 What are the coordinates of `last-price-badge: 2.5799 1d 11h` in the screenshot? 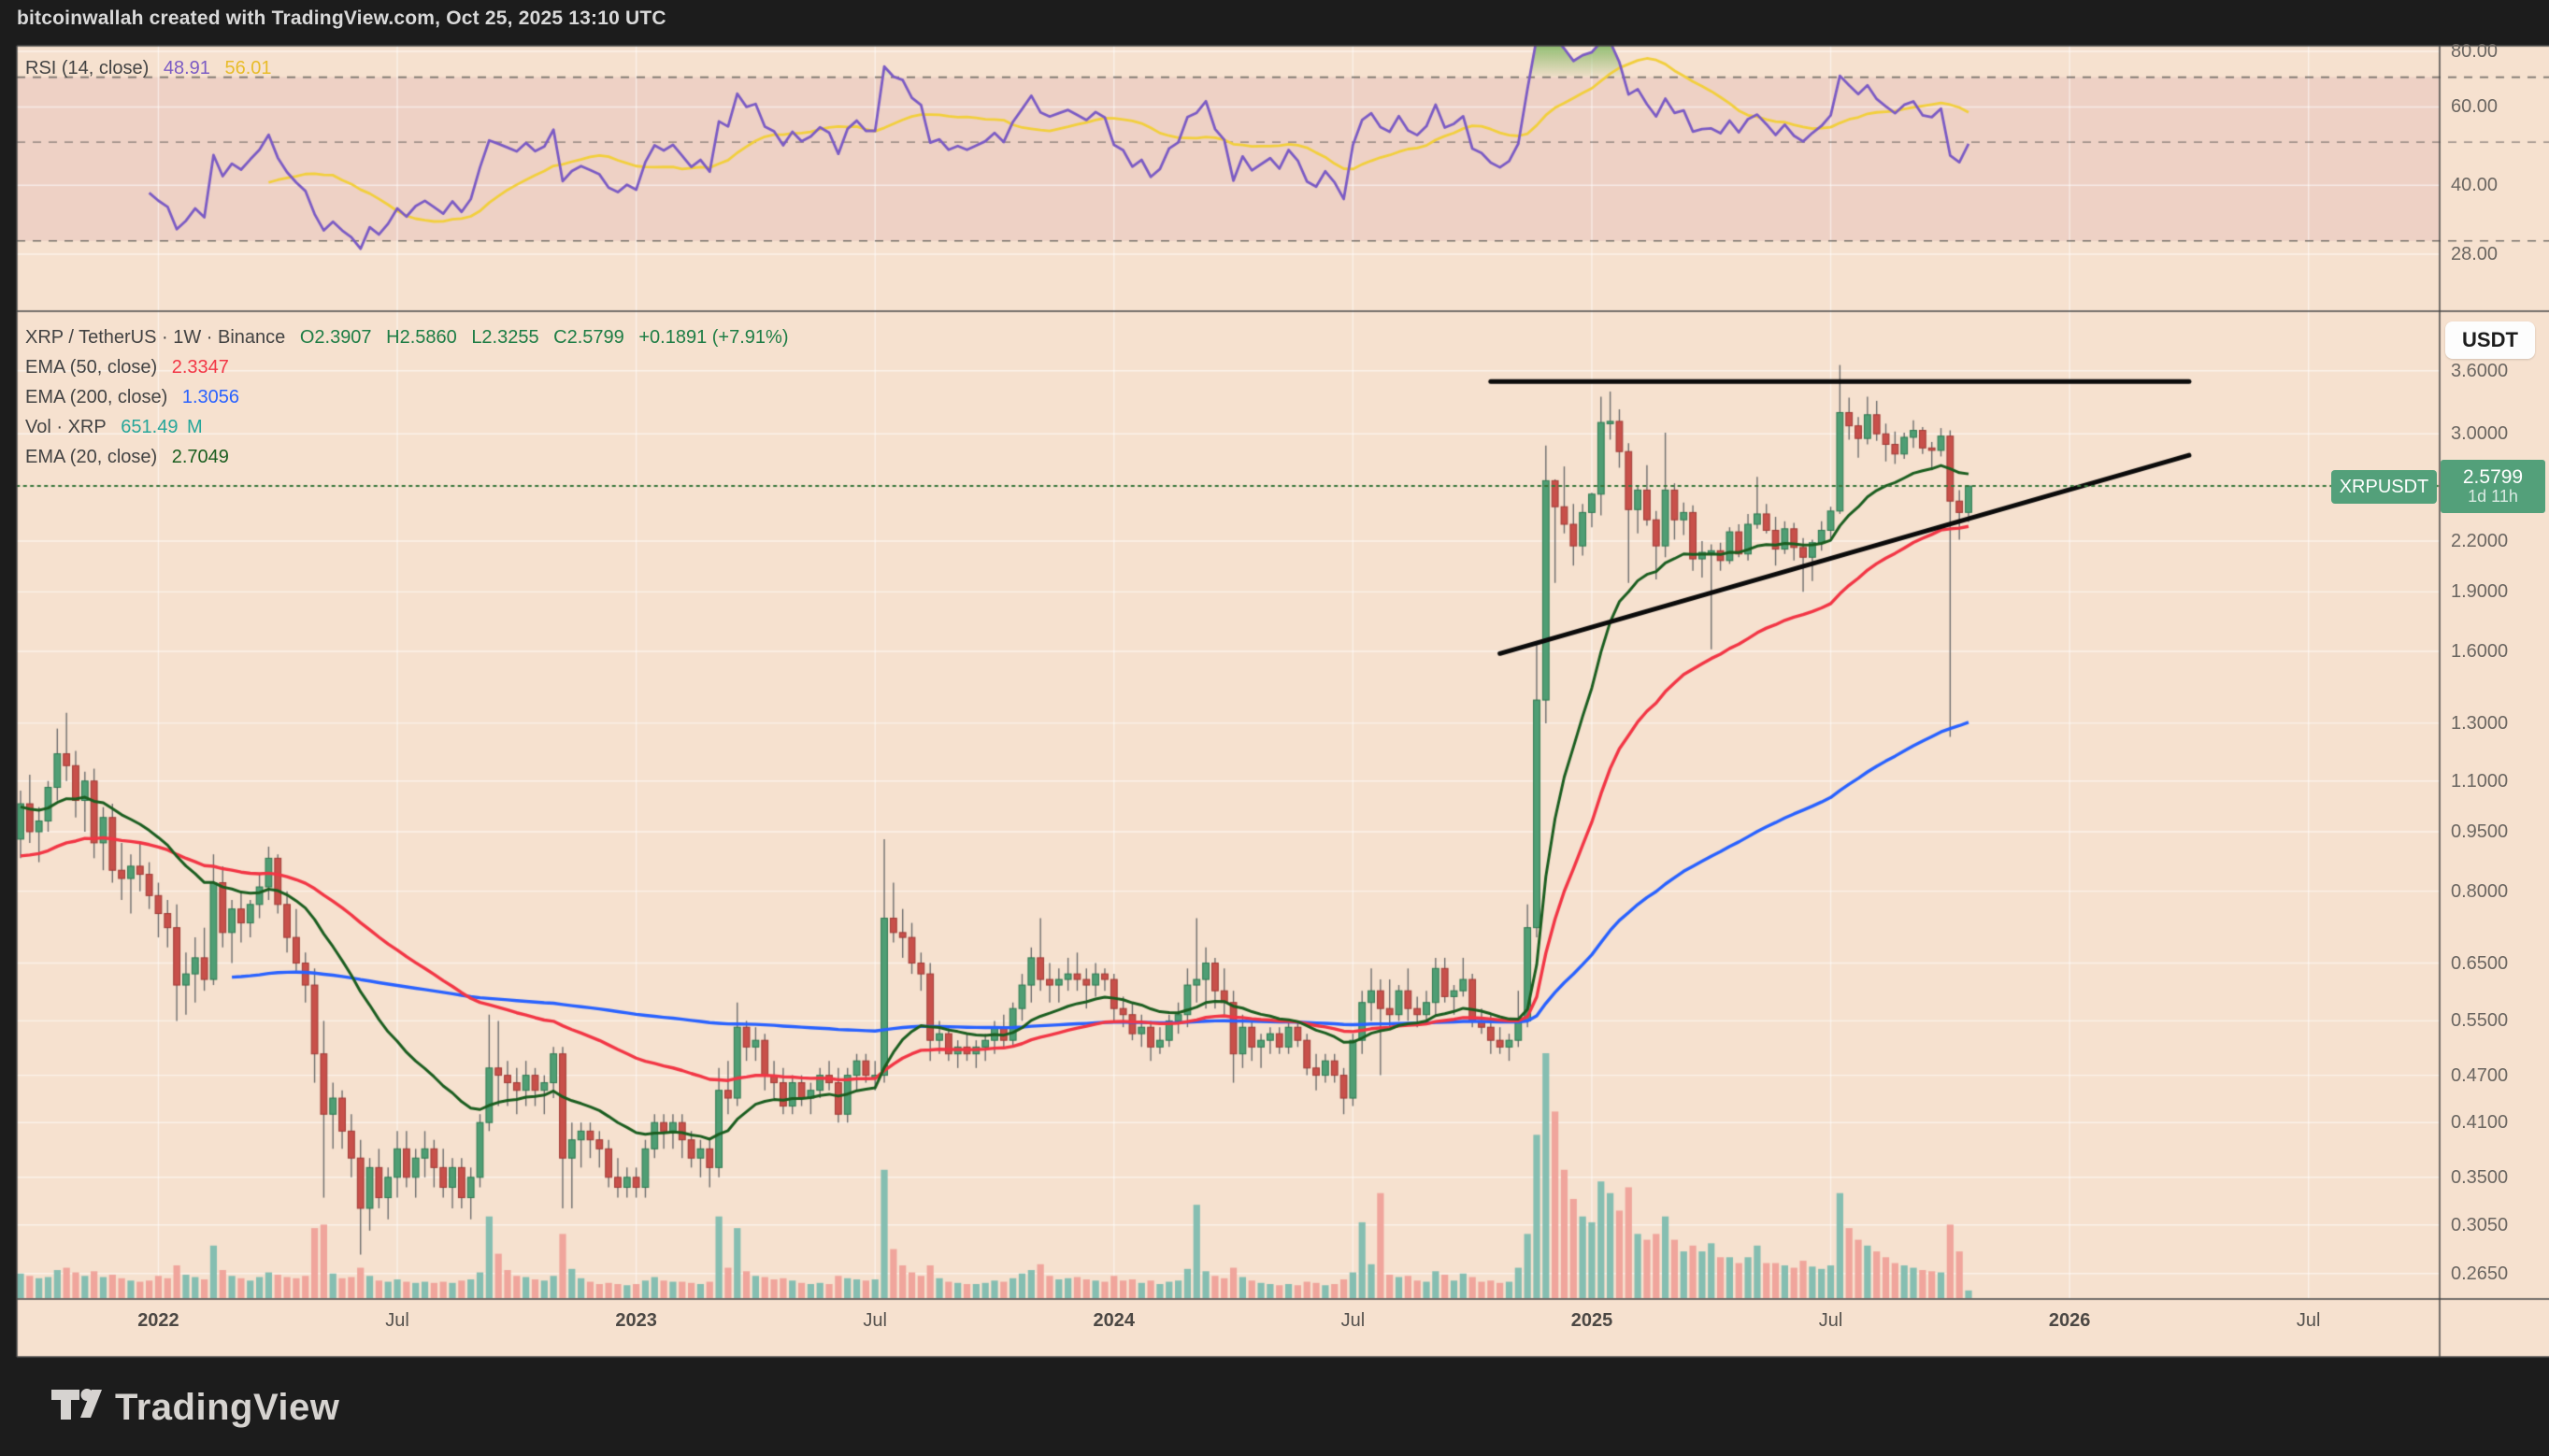 It's located at (2493, 486).